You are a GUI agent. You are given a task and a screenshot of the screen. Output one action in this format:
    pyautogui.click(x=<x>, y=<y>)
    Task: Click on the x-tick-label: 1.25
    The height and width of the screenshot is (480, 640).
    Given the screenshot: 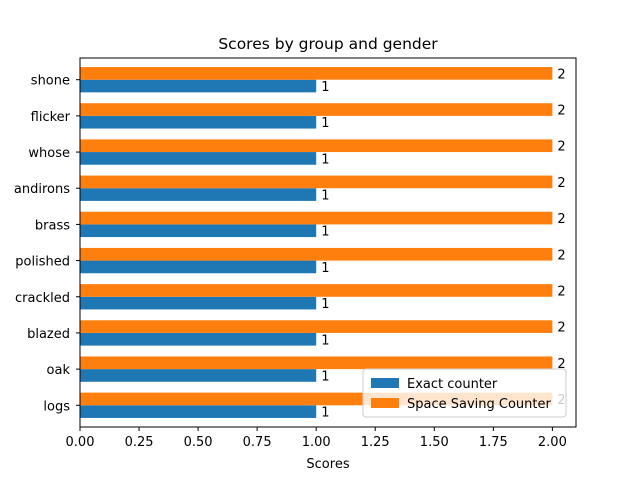 What is the action you would take?
    pyautogui.click(x=375, y=442)
    